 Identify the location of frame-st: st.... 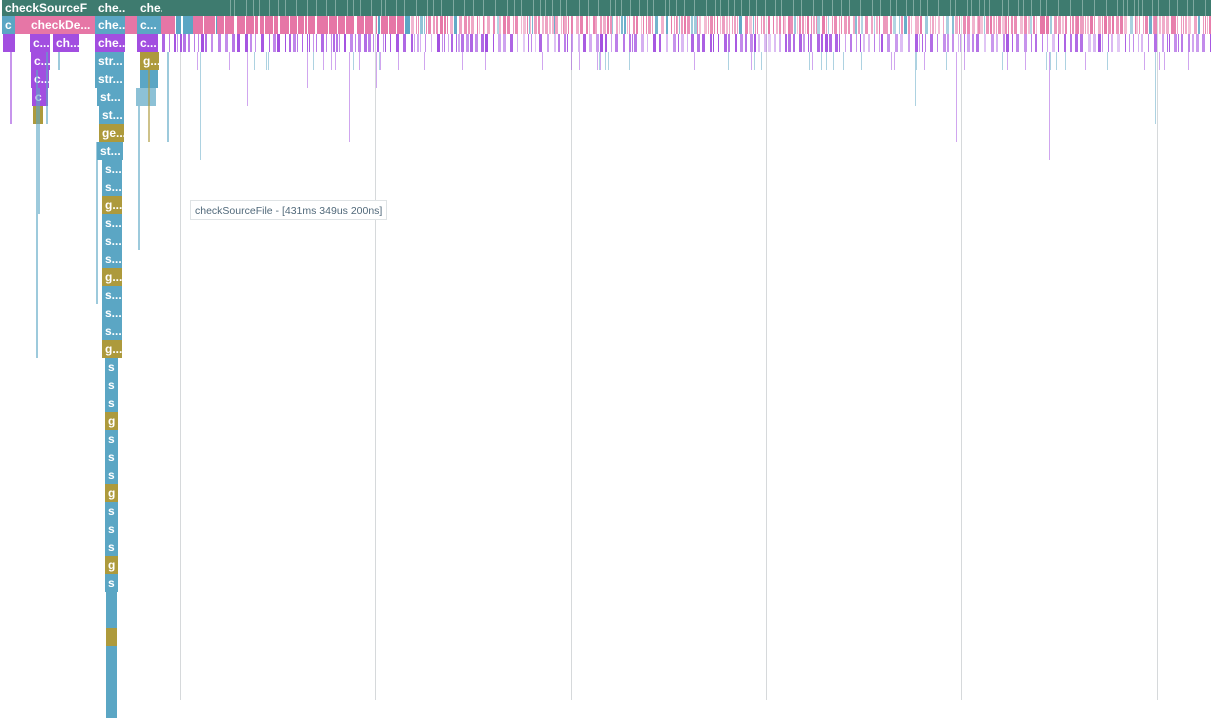
(110, 97).